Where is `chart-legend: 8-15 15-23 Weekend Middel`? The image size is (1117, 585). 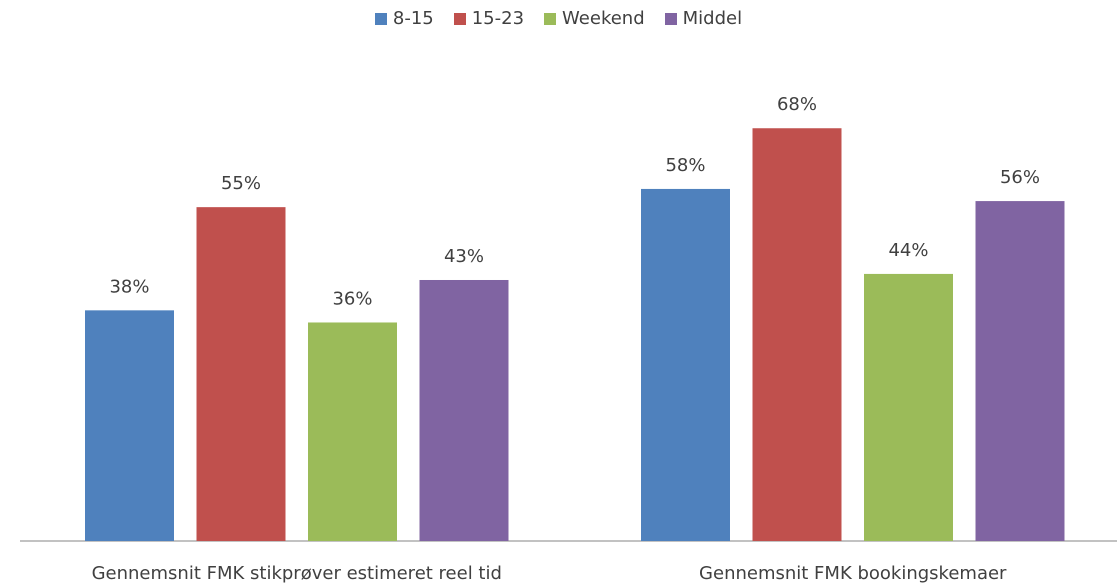
chart-legend: 8-15 15-23 Weekend Middel is located at coordinates (558, 18).